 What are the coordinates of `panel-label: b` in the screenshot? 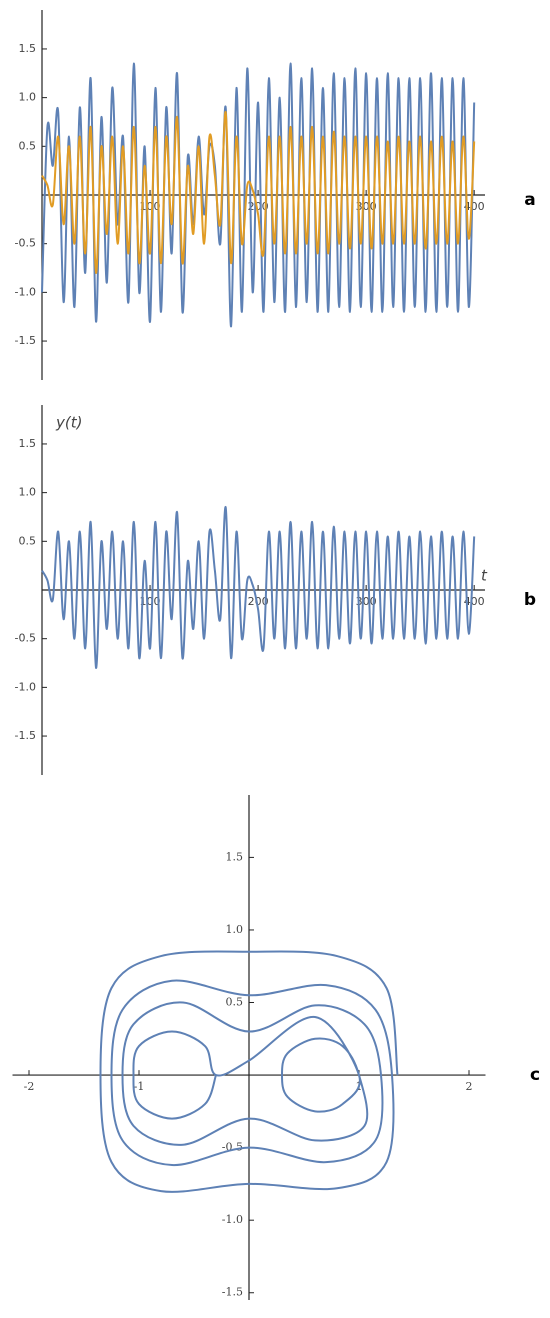 It's located at (530, 600).